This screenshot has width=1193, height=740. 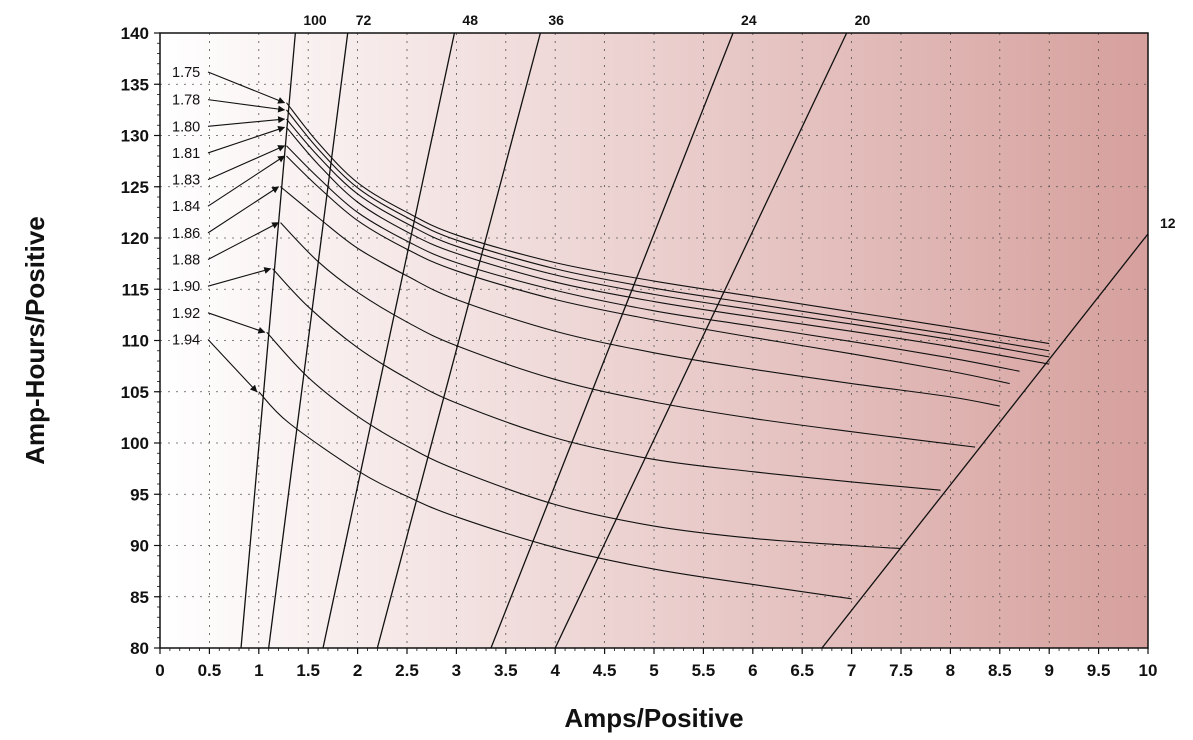 What do you see at coordinates (135, 33) in the screenshot?
I see `y-tick-label: 140` at bounding box center [135, 33].